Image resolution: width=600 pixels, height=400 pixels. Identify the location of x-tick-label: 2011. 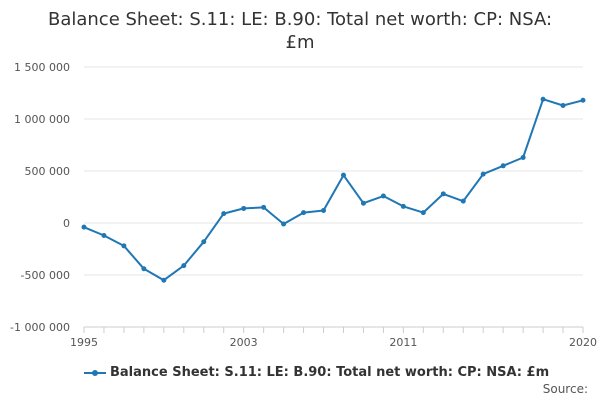
(403, 342).